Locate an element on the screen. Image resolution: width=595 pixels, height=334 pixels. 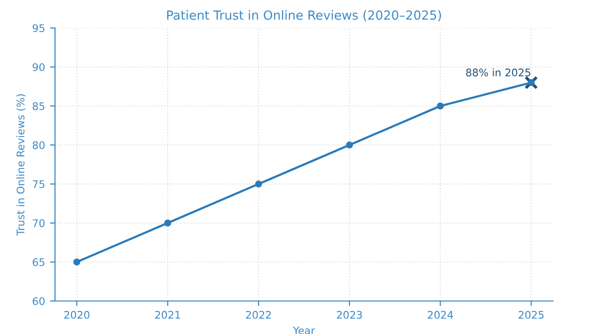
y-axis-title: Trust in Online Reviews (%) is located at coordinates (21, 165).